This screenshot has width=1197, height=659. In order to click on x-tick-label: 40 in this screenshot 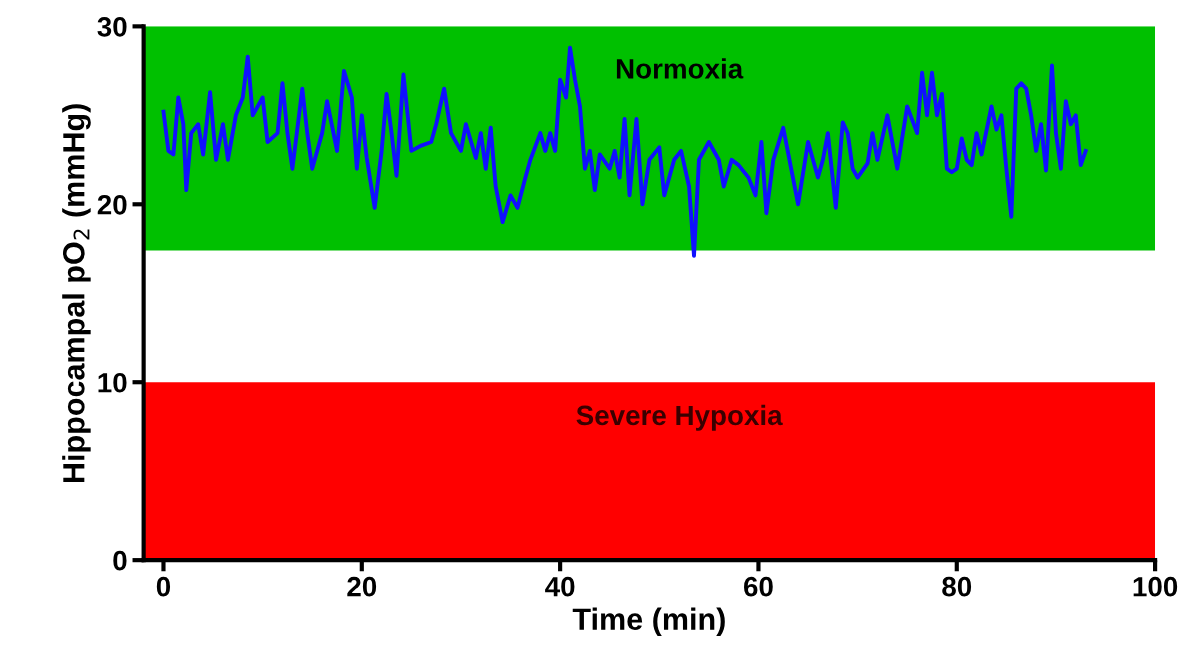, I will do `click(560, 586)`.